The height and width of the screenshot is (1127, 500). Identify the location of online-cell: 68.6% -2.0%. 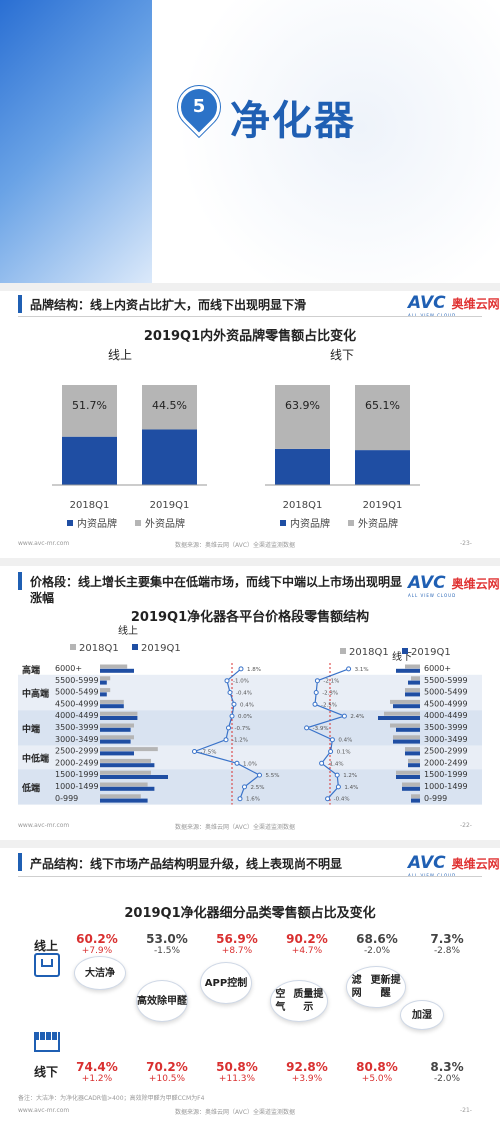
(377, 944).